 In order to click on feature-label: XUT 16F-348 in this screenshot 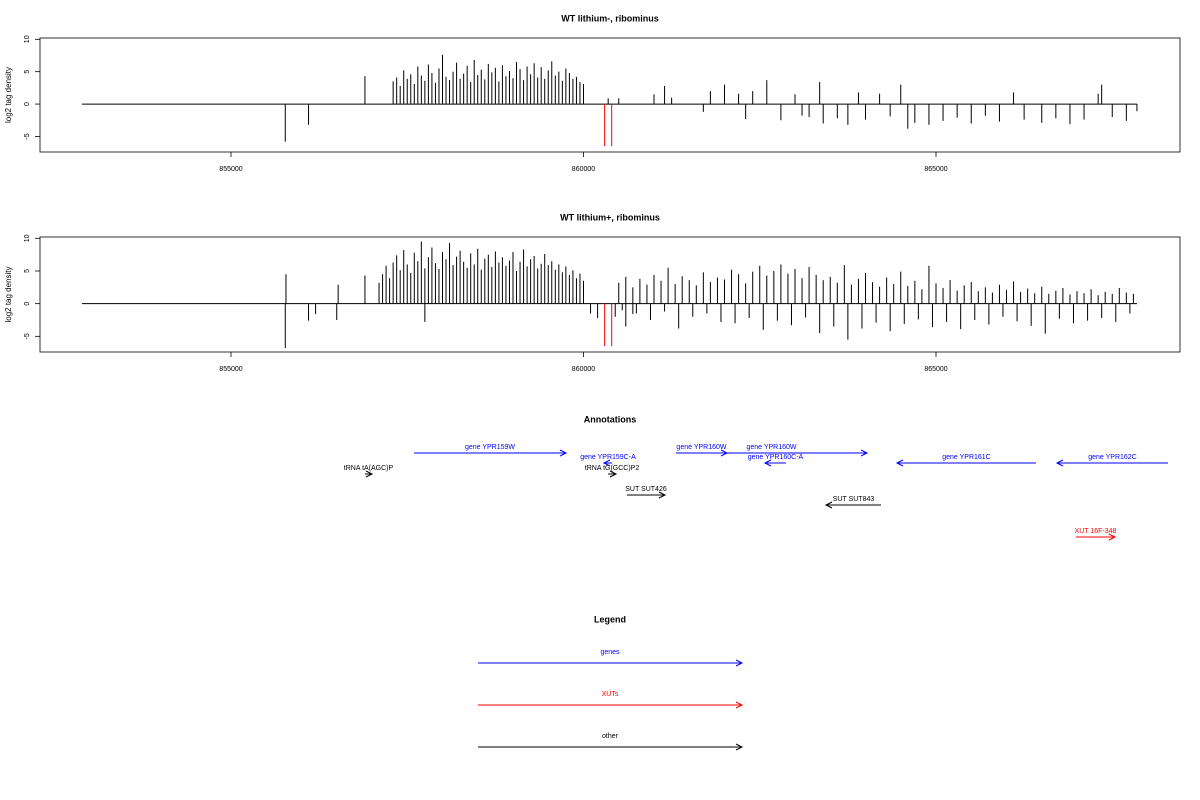, I will do `click(1096, 531)`.